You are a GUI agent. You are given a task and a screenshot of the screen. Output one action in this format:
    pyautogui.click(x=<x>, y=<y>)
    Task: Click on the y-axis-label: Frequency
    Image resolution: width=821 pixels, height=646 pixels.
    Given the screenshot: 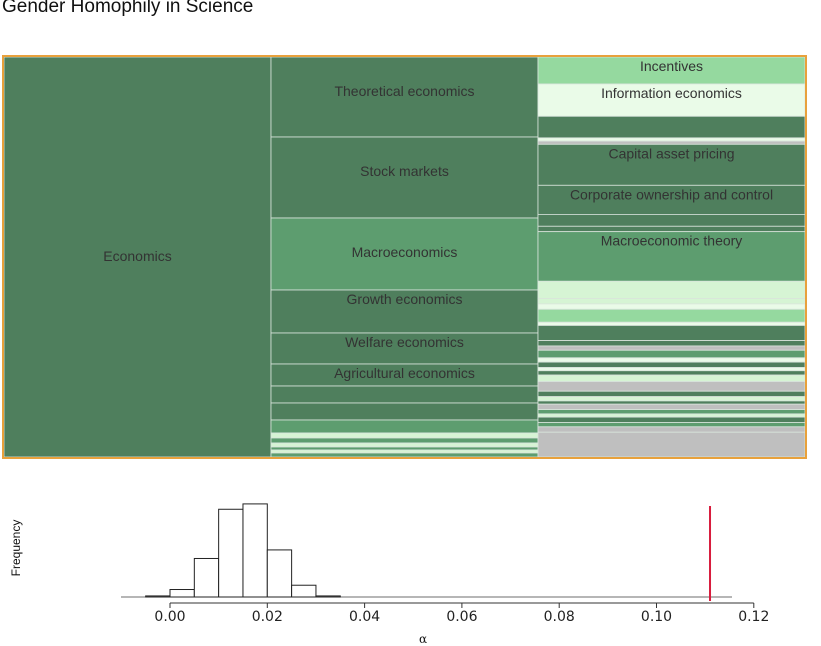 What is the action you would take?
    pyautogui.click(x=16, y=548)
    